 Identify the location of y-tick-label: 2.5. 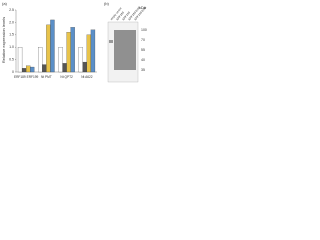
(11, 10).